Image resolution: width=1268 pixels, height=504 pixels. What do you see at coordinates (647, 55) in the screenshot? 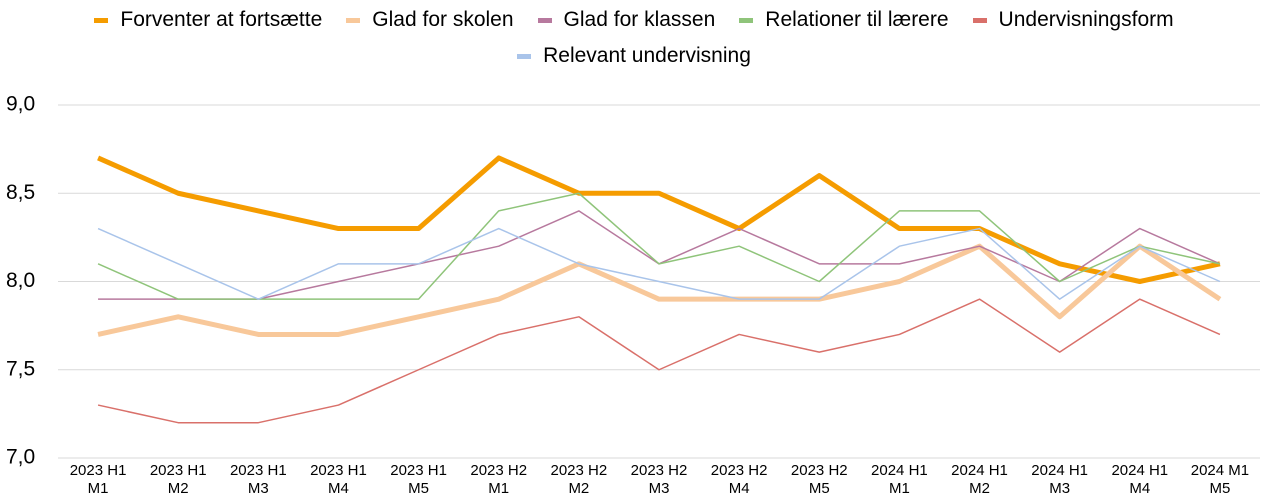
I see `legend-label: Relevant undervisning` at bounding box center [647, 55].